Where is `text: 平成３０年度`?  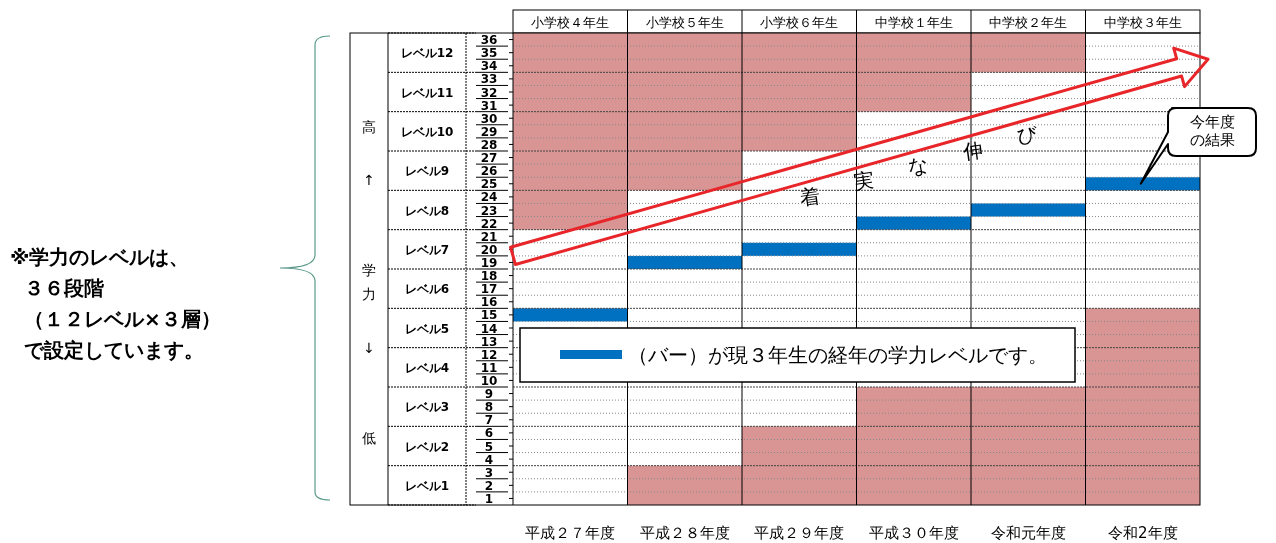 text: 平成３０年度 is located at coordinates (913, 533).